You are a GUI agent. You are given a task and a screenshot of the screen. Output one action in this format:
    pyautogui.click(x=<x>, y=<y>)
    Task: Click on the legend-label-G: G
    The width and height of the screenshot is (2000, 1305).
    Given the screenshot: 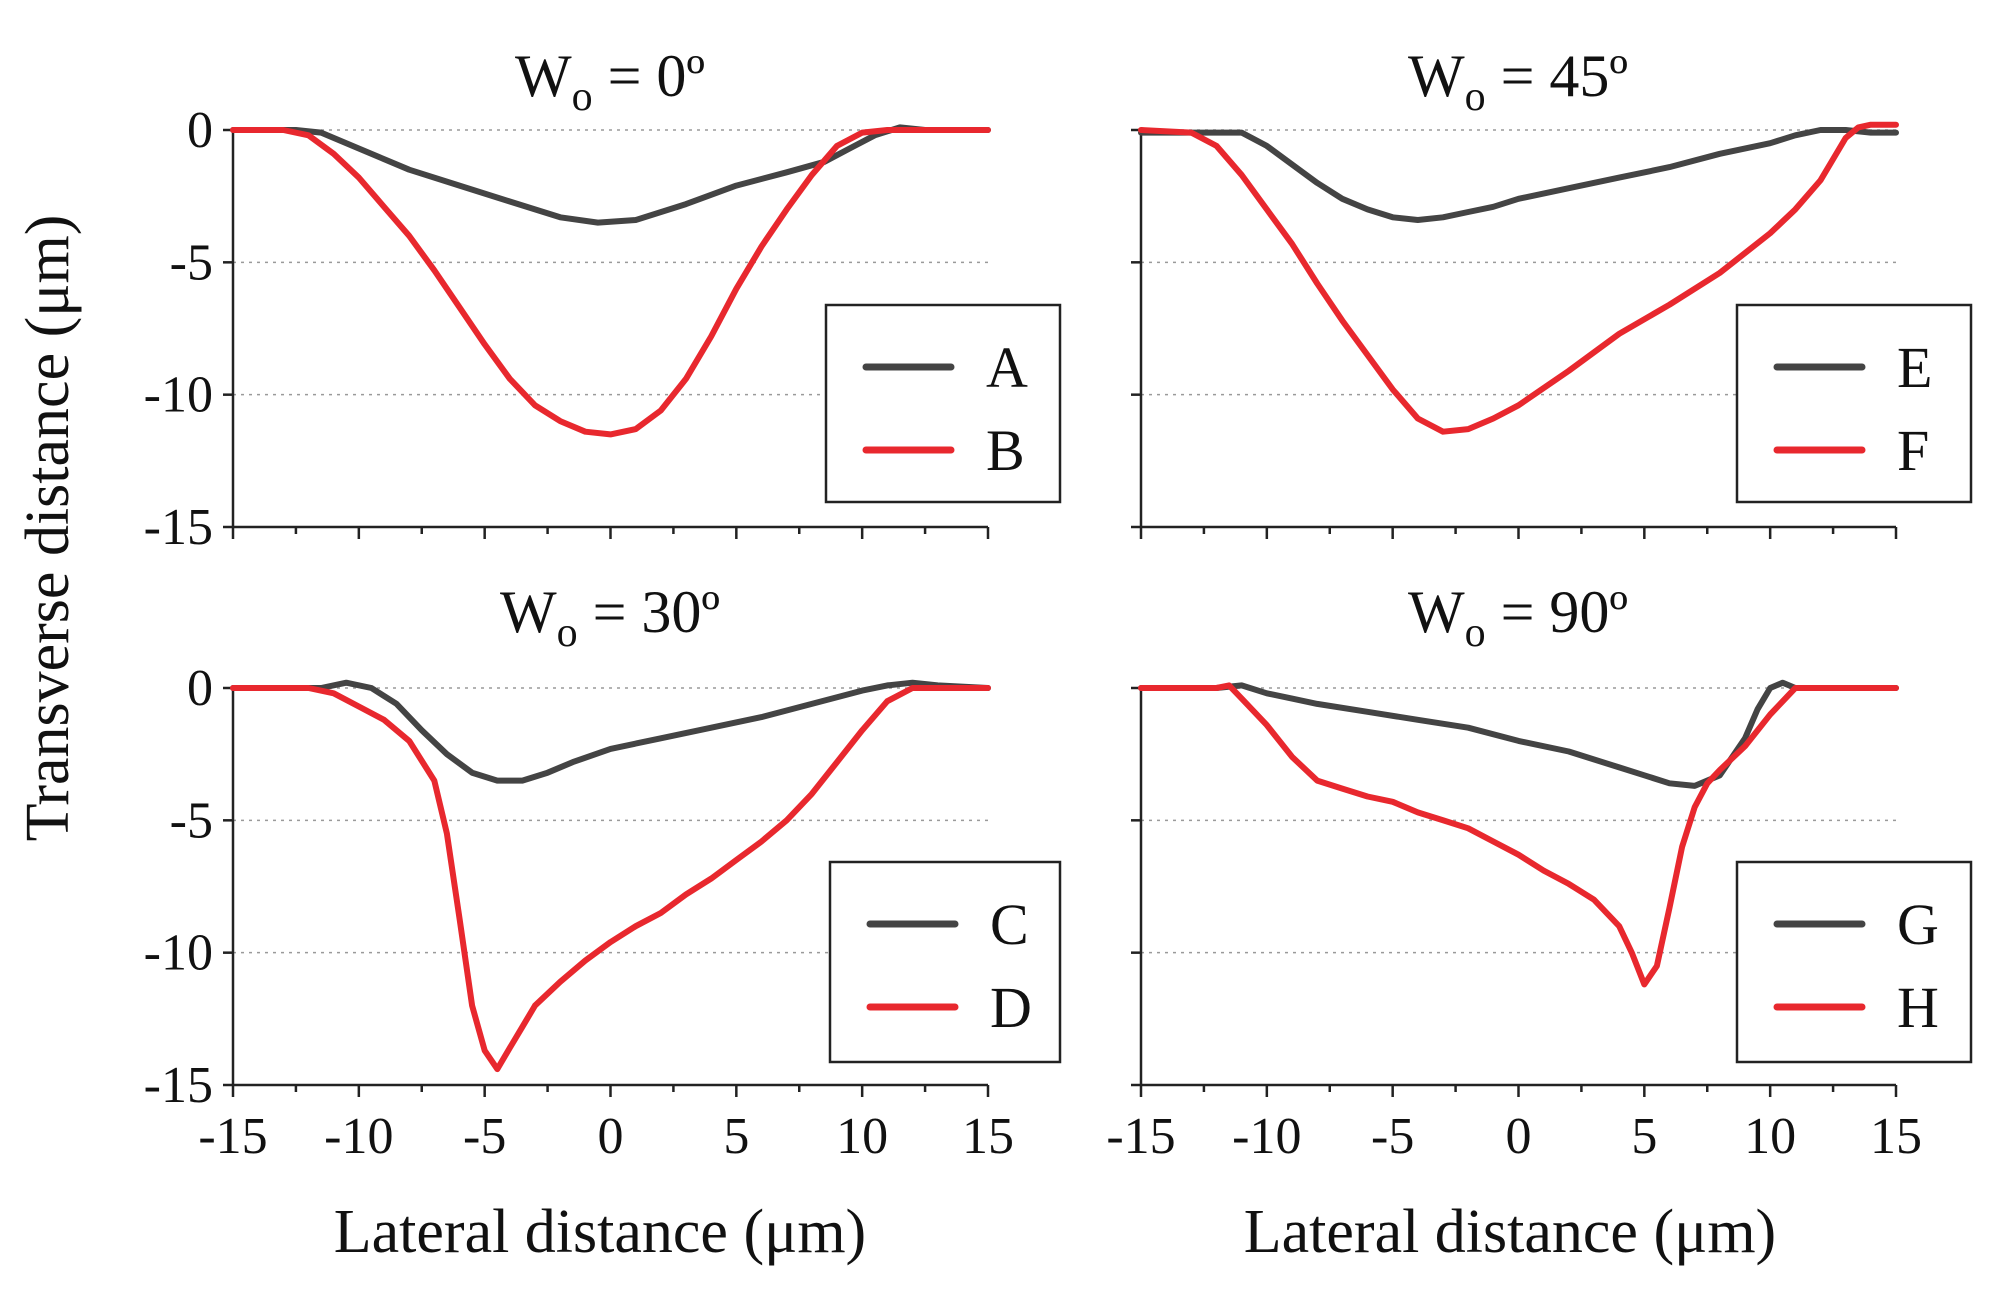 What is the action you would take?
    pyautogui.click(x=1918, y=924)
    